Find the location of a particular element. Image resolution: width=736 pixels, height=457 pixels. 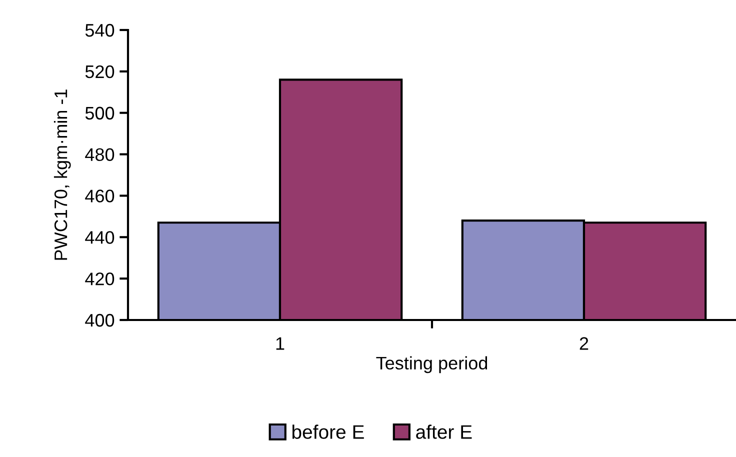

legend-label: before E is located at coordinates (328, 431).